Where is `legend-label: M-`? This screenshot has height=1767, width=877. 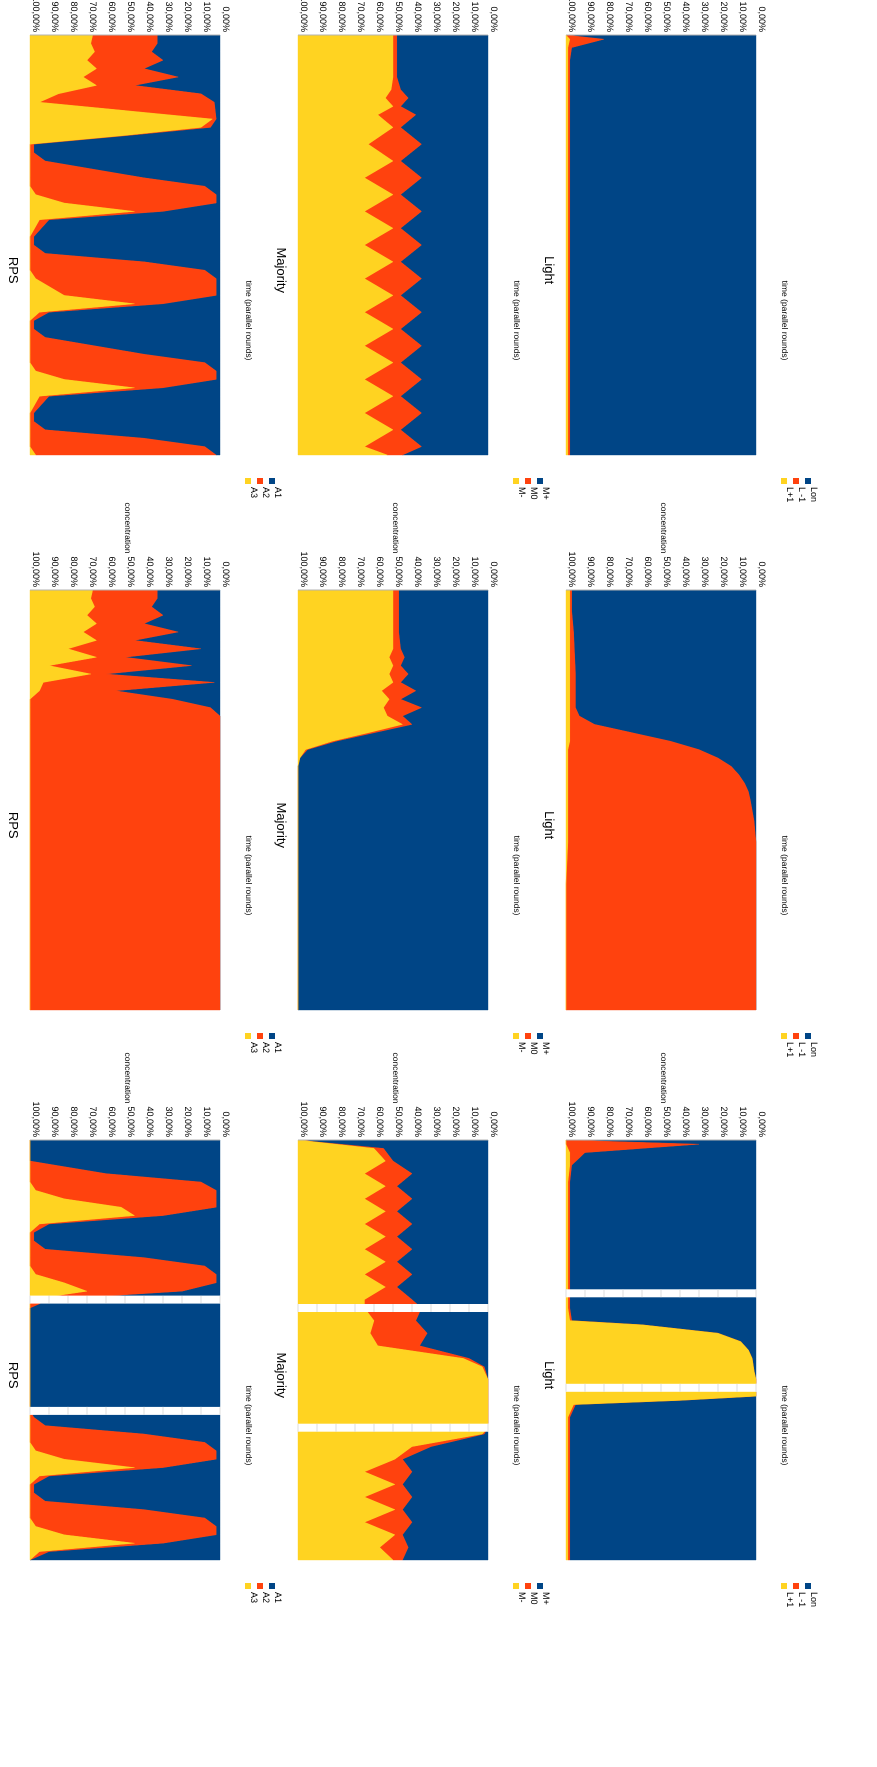
legend-label: M- is located at coordinates (522, 492).